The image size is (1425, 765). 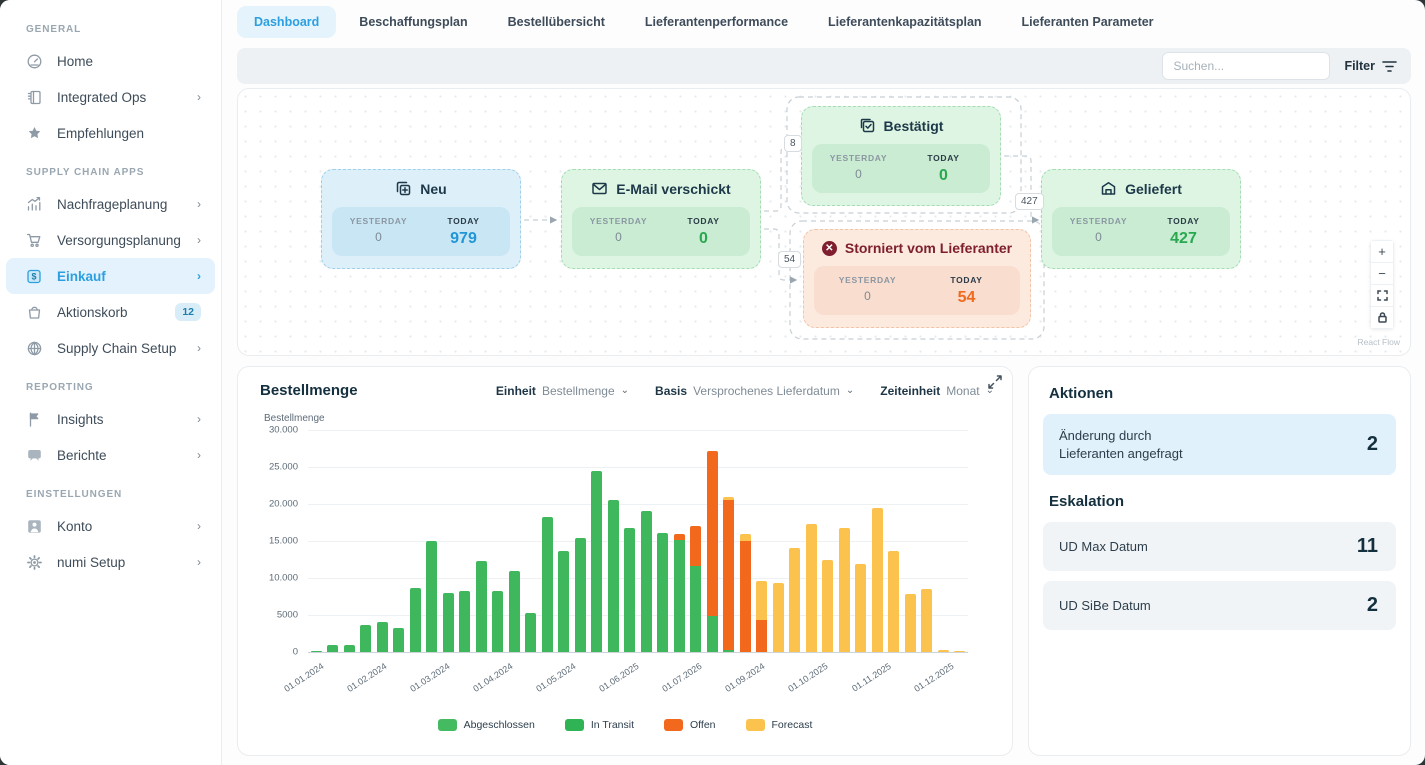 What do you see at coordinates (110, 312) in the screenshot?
I see `sidebar-item-aktionskorb: Aktionskorb 12` at bounding box center [110, 312].